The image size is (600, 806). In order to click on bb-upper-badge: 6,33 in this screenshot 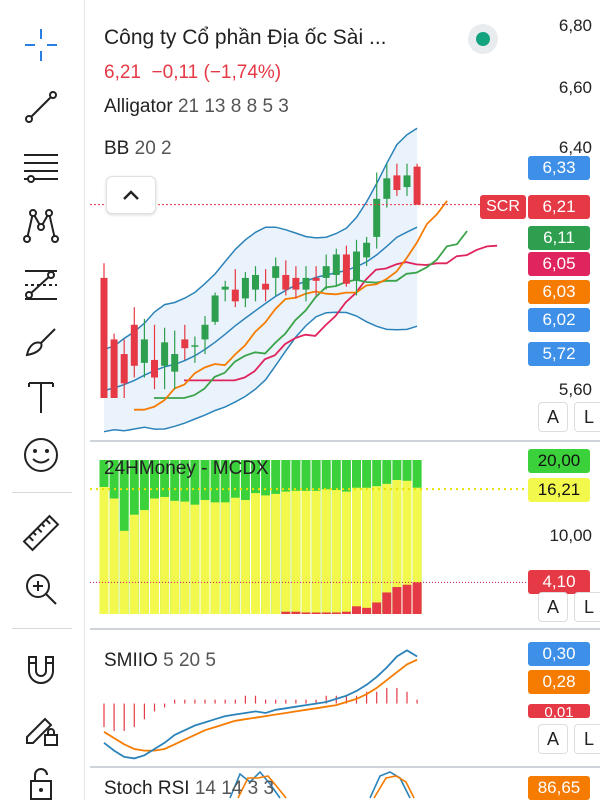, I will do `click(559, 168)`.